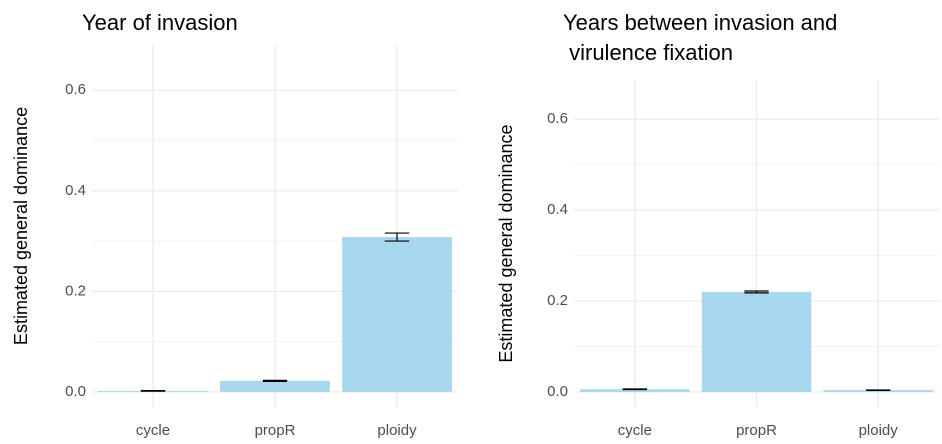 The width and height of the screenshot is (942, 444). Describe the element at coordinates (700, 22) in the screenshot. I see `chart-title: Years between invasion and` at that location.